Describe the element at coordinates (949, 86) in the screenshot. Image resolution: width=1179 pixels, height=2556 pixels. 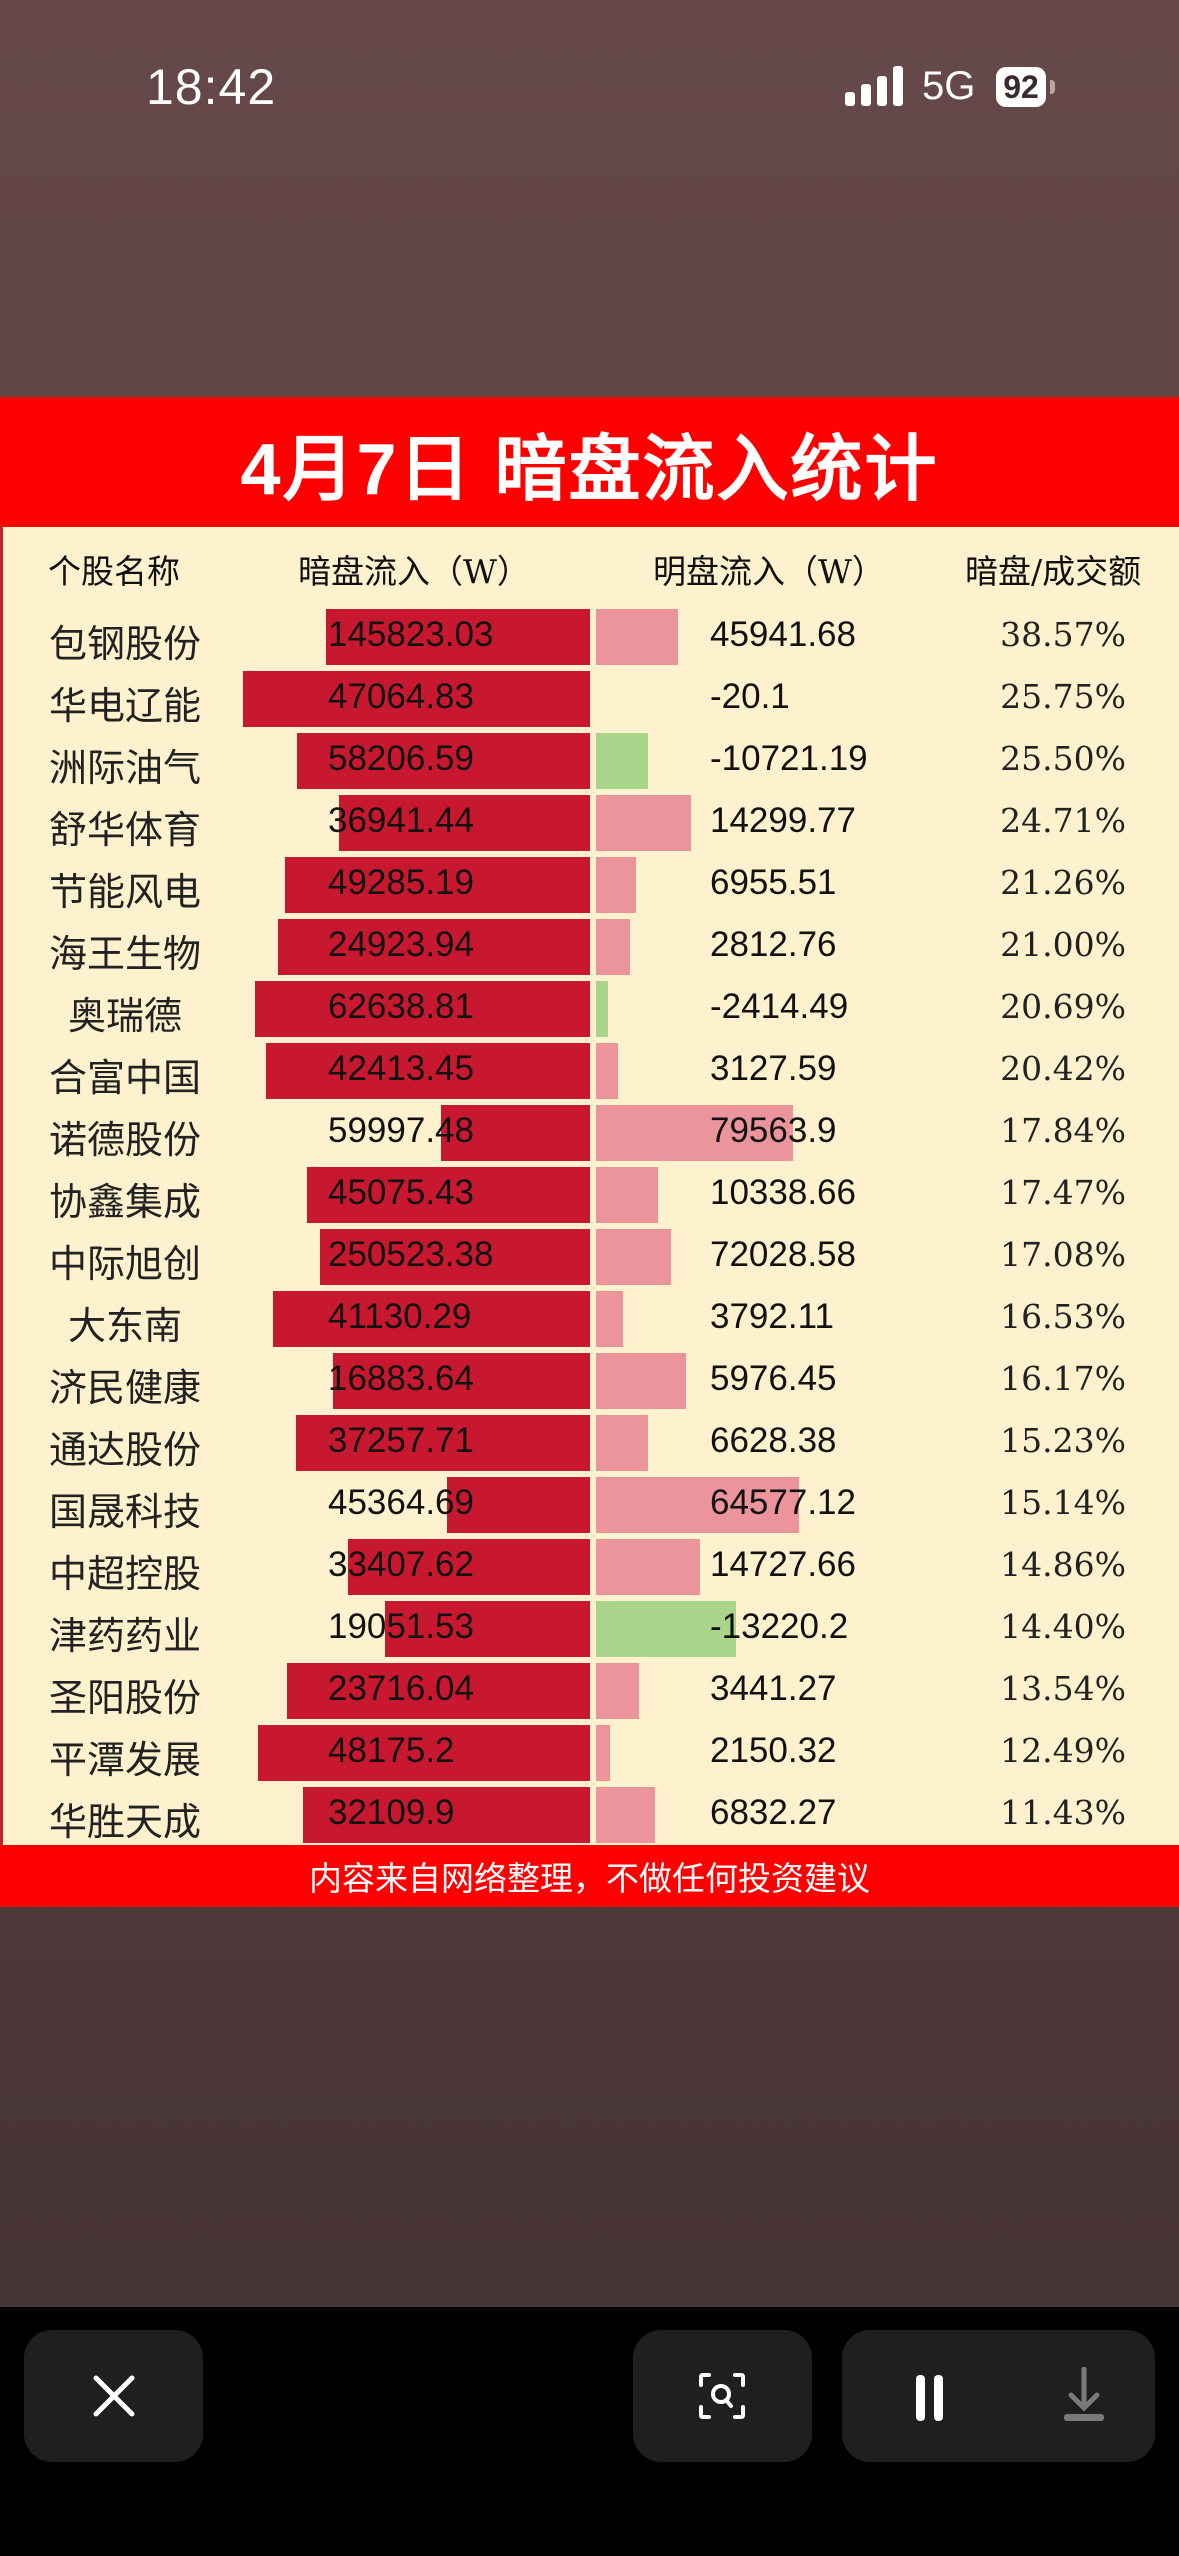
I see `network-type: 5G` at that location.